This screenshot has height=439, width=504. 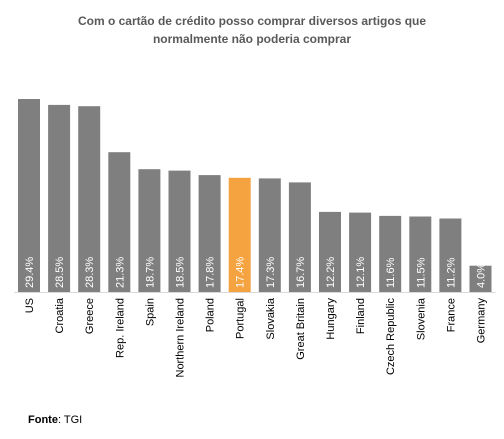 What do you see at coordinates (391, 272) in the screenshot?
I see `value-label: 11.6%` at bounding box center [391, 272].